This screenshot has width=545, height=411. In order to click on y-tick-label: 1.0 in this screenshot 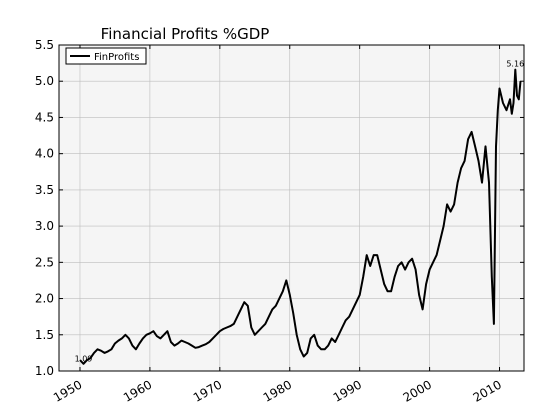, I will do `click(44, 371)`.